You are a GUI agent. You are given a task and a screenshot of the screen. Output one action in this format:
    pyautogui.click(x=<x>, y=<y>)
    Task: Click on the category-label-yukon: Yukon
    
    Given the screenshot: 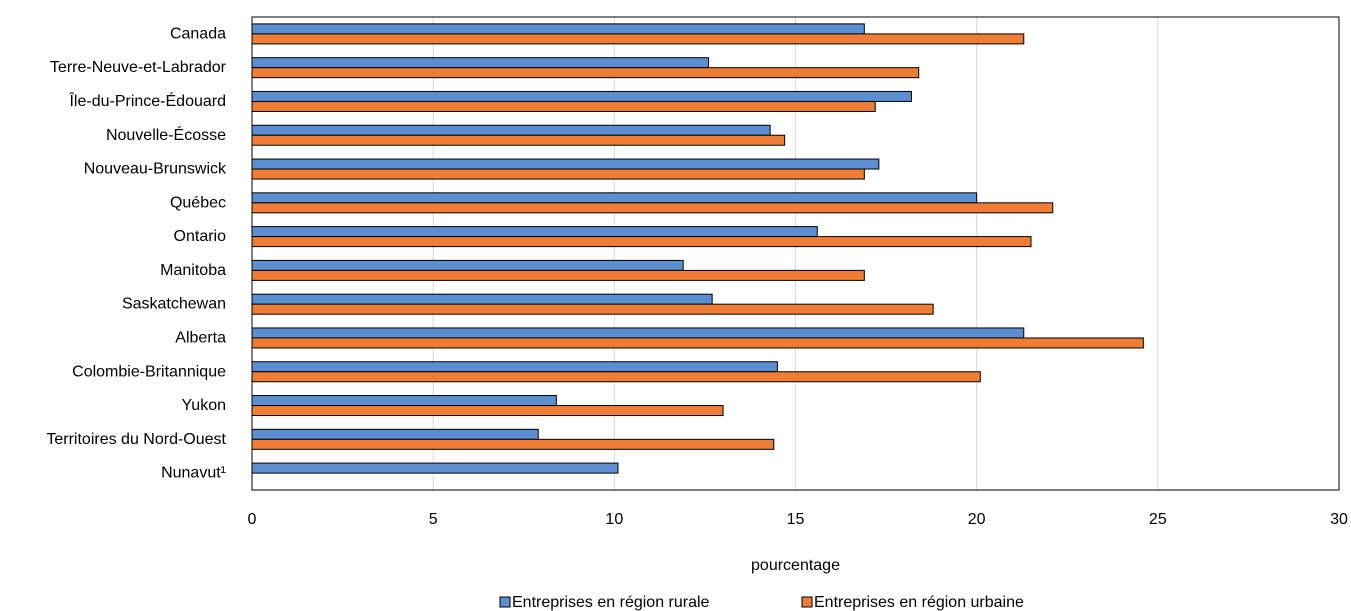 What is the action you would take?
    pyautogui.click(x=204, y=405)
    